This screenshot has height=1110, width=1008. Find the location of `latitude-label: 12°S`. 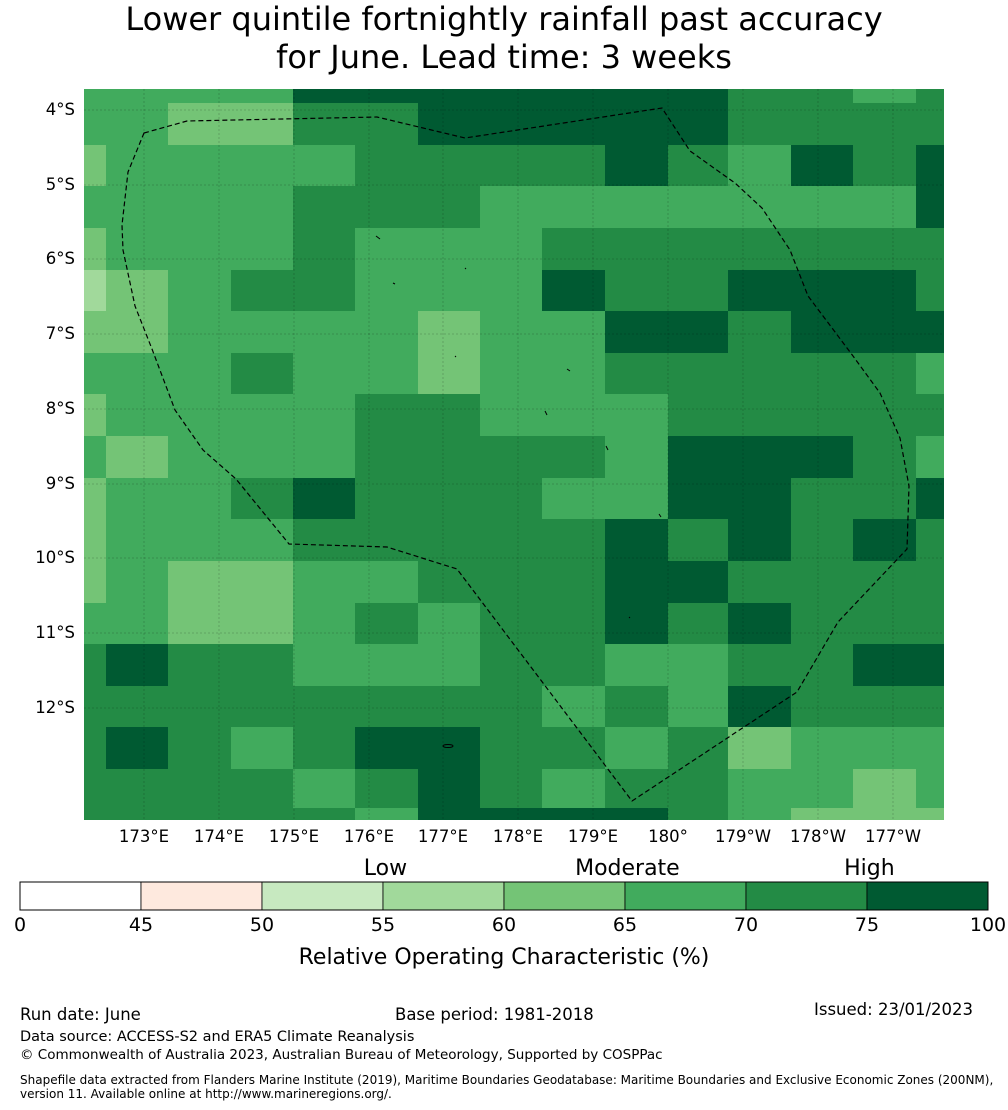

latitude-label: 12°S is located at coordinates (55, 707).